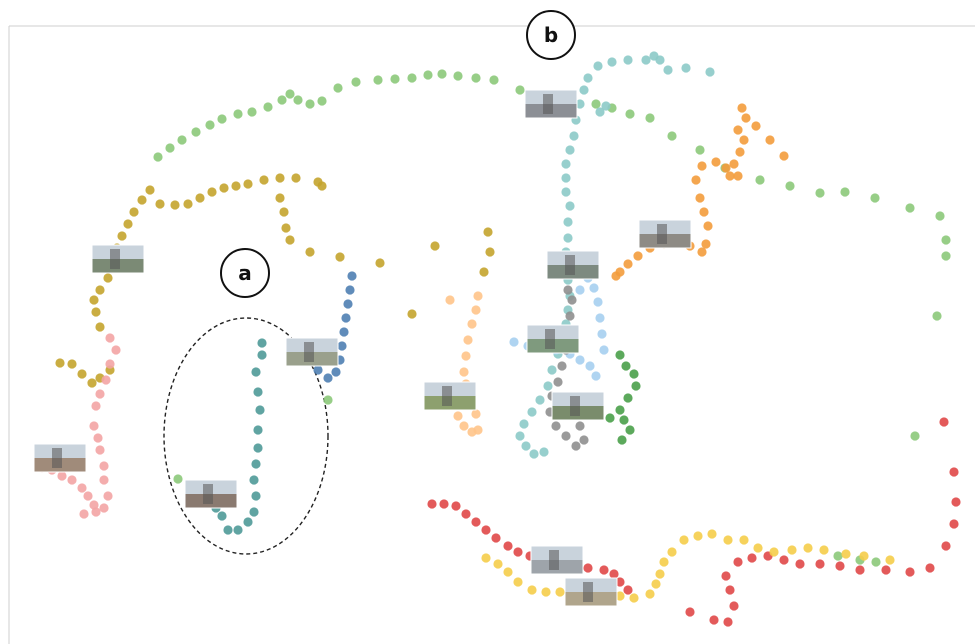  I want to click on annotation-text: a, so click(245, 273).